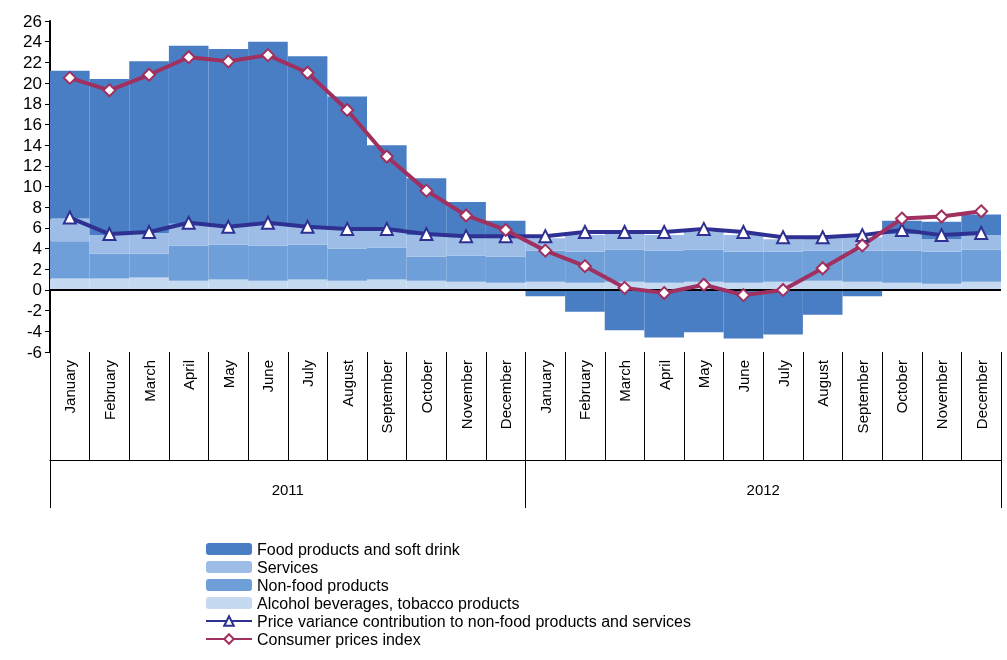  Describe the element at coordinates (34, 331) in the screenshot. I see `y-tick-label: -4` at that location.